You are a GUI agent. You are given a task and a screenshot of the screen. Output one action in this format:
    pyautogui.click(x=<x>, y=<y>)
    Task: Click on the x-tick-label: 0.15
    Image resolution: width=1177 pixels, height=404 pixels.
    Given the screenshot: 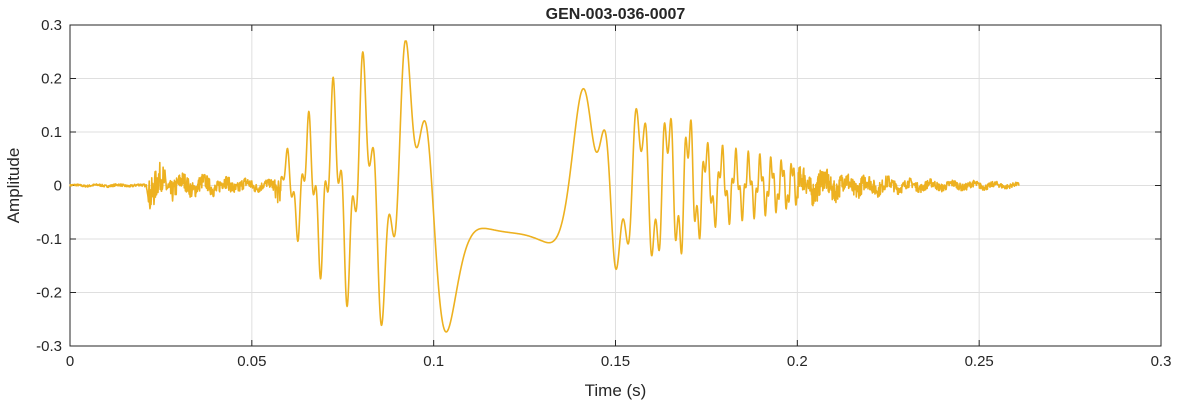 What is the action you would take?
    pyautogui.click(x=615, y=361)
    